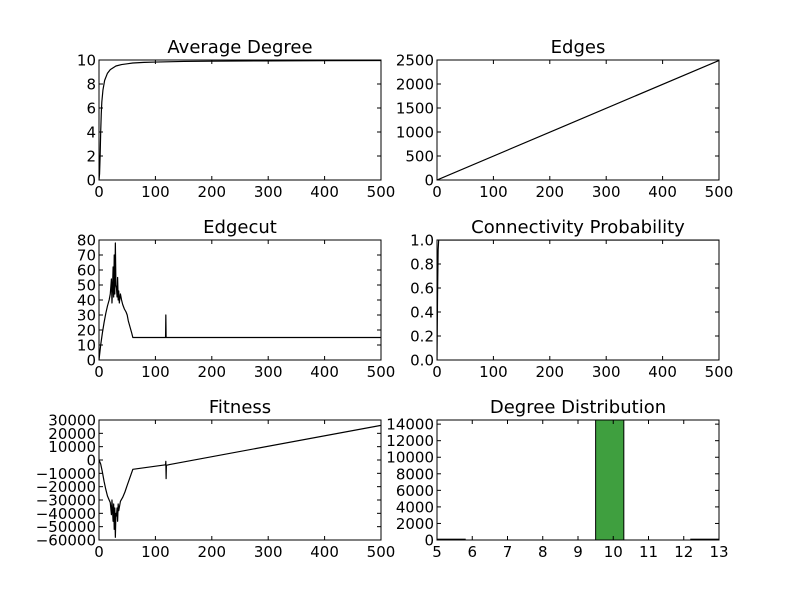 The height and width of the screenshot is (600, 800). Describe the element at coordinates (66, 514) in the screenshot. I see `y-tick-label: −40000` at that location.